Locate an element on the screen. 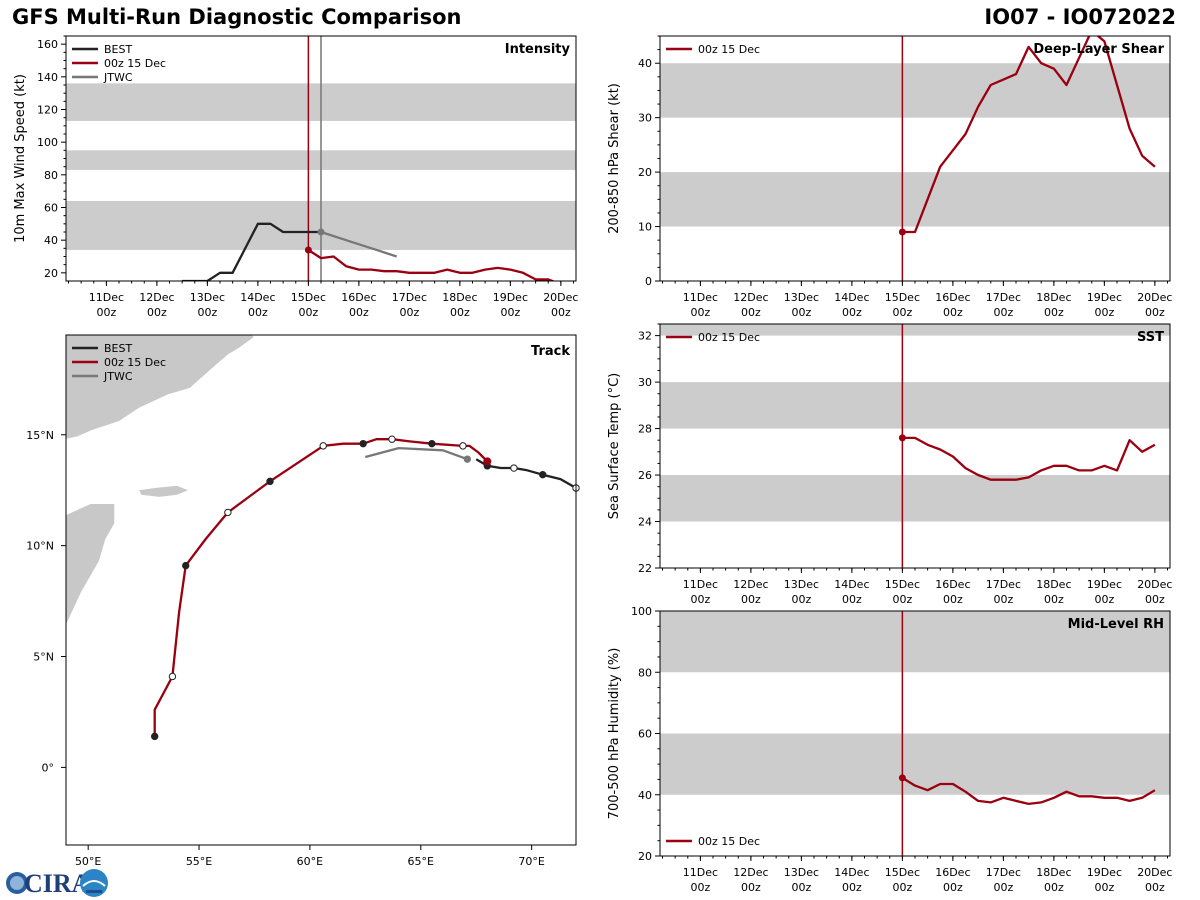 This screenshot has height=900, width=1200. y-axis-label: 10m Max Wind Speed (kt) is located at coordinates (20, 158).